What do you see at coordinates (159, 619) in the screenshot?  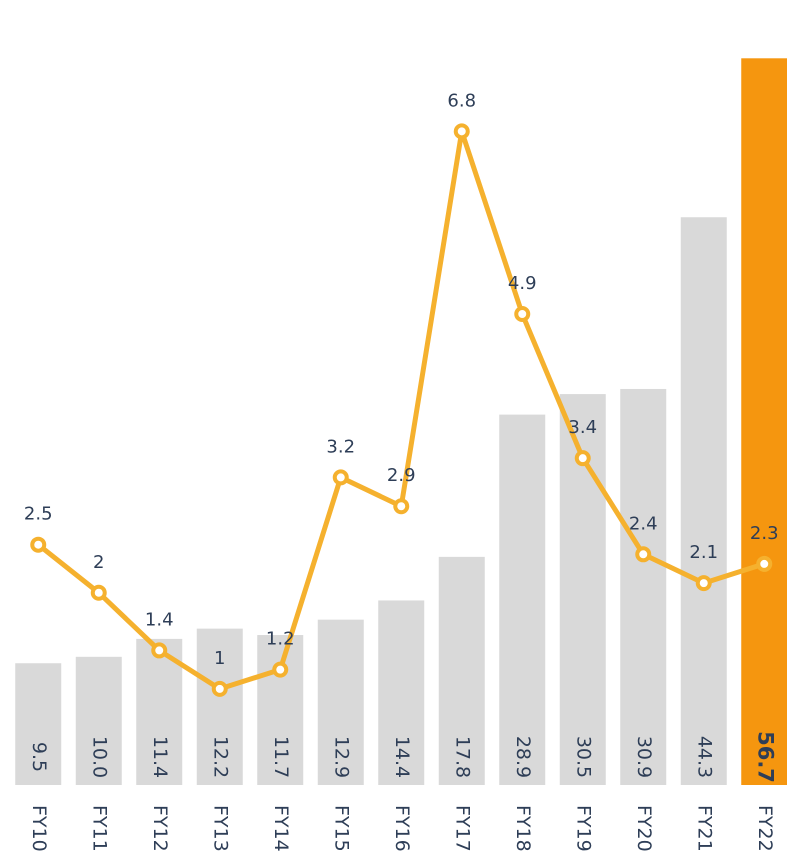 I see `line-value-label: 1.4` at bounding box center [159, 619].